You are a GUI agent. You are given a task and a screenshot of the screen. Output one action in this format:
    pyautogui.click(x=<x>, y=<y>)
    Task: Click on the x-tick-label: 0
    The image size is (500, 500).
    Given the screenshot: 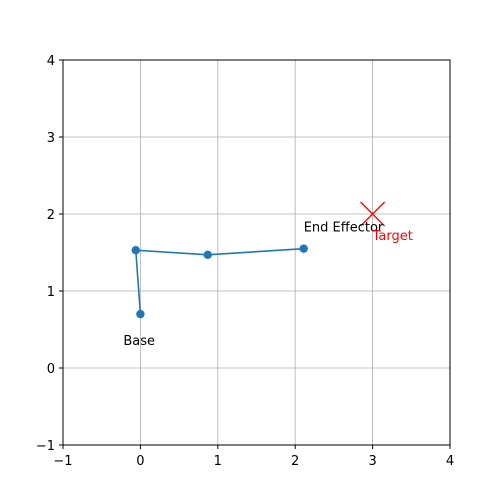 What is the action you would take?
    pyautogui.click(x=140, y=461)
    